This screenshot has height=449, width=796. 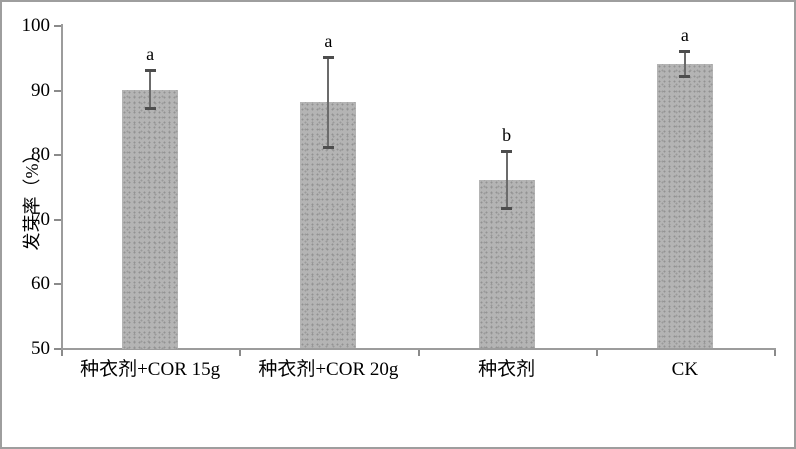 What do you see at coordinates (685, 369) in the screenshot?
I see `x-category-label: CK` at bounding box center [685, 369].